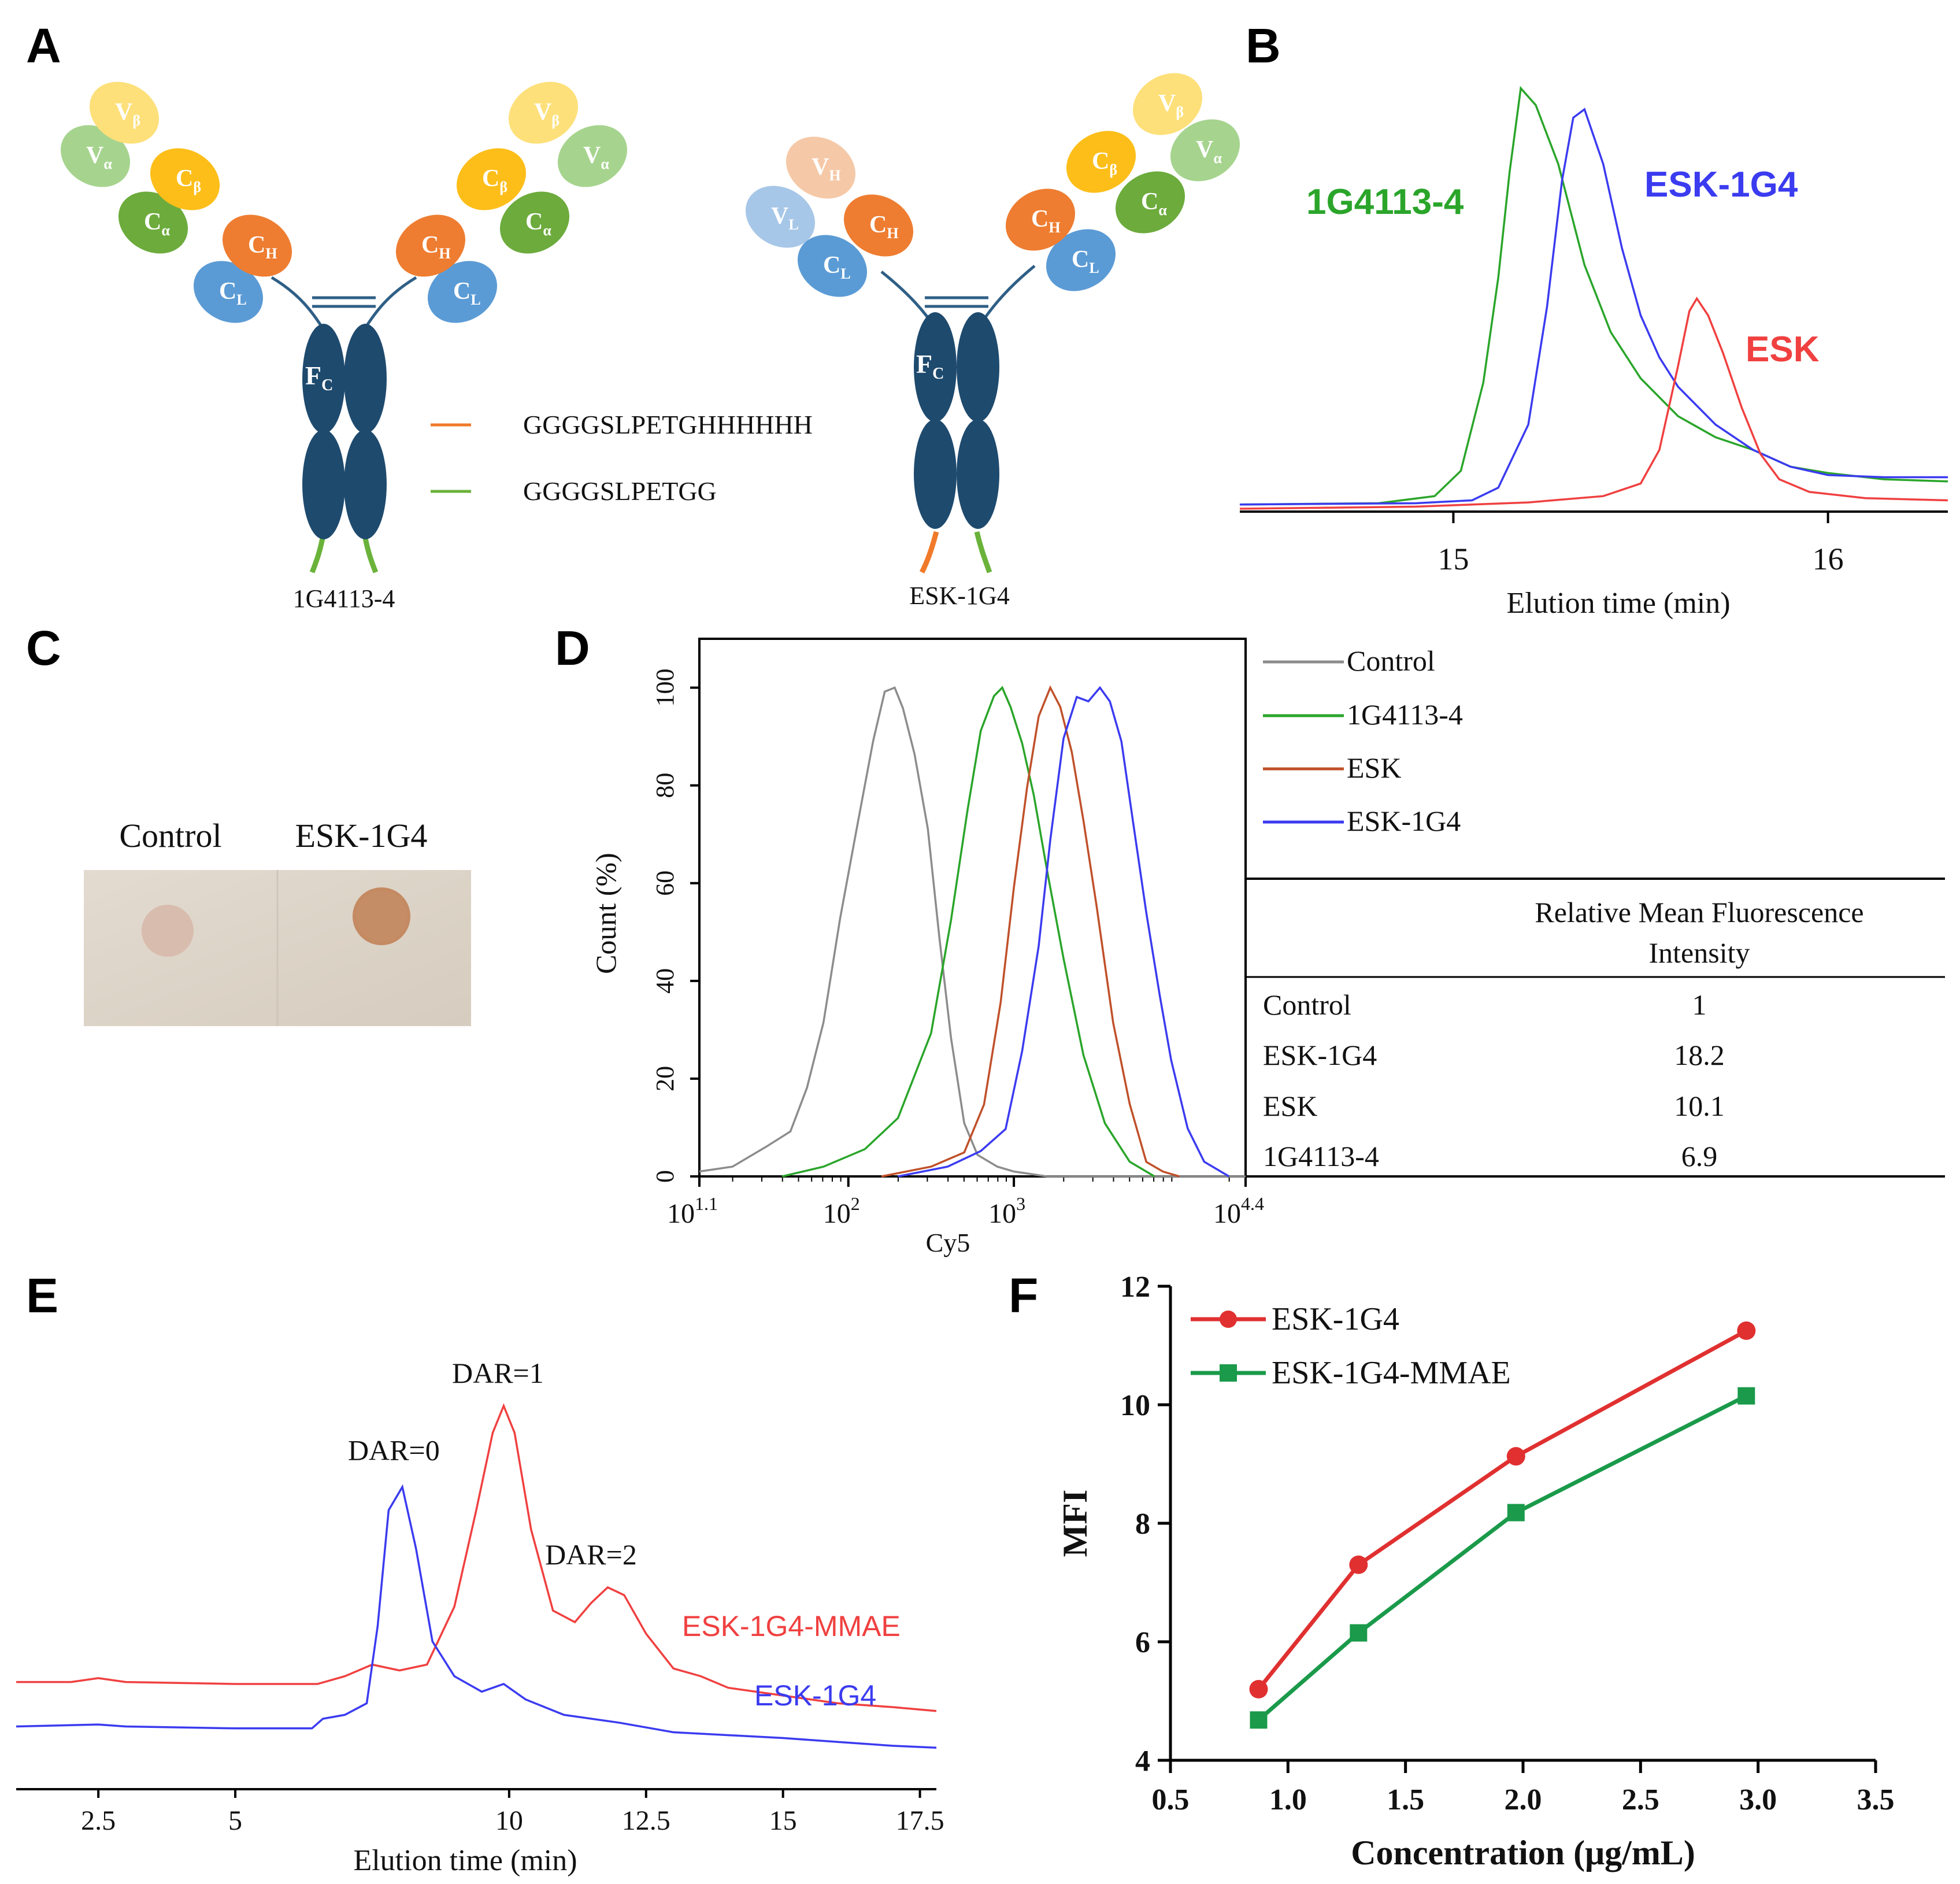 This screenshot has width=1960, height=1884. I want to click on x-tick-label: 17.5, so click(920, 1820).